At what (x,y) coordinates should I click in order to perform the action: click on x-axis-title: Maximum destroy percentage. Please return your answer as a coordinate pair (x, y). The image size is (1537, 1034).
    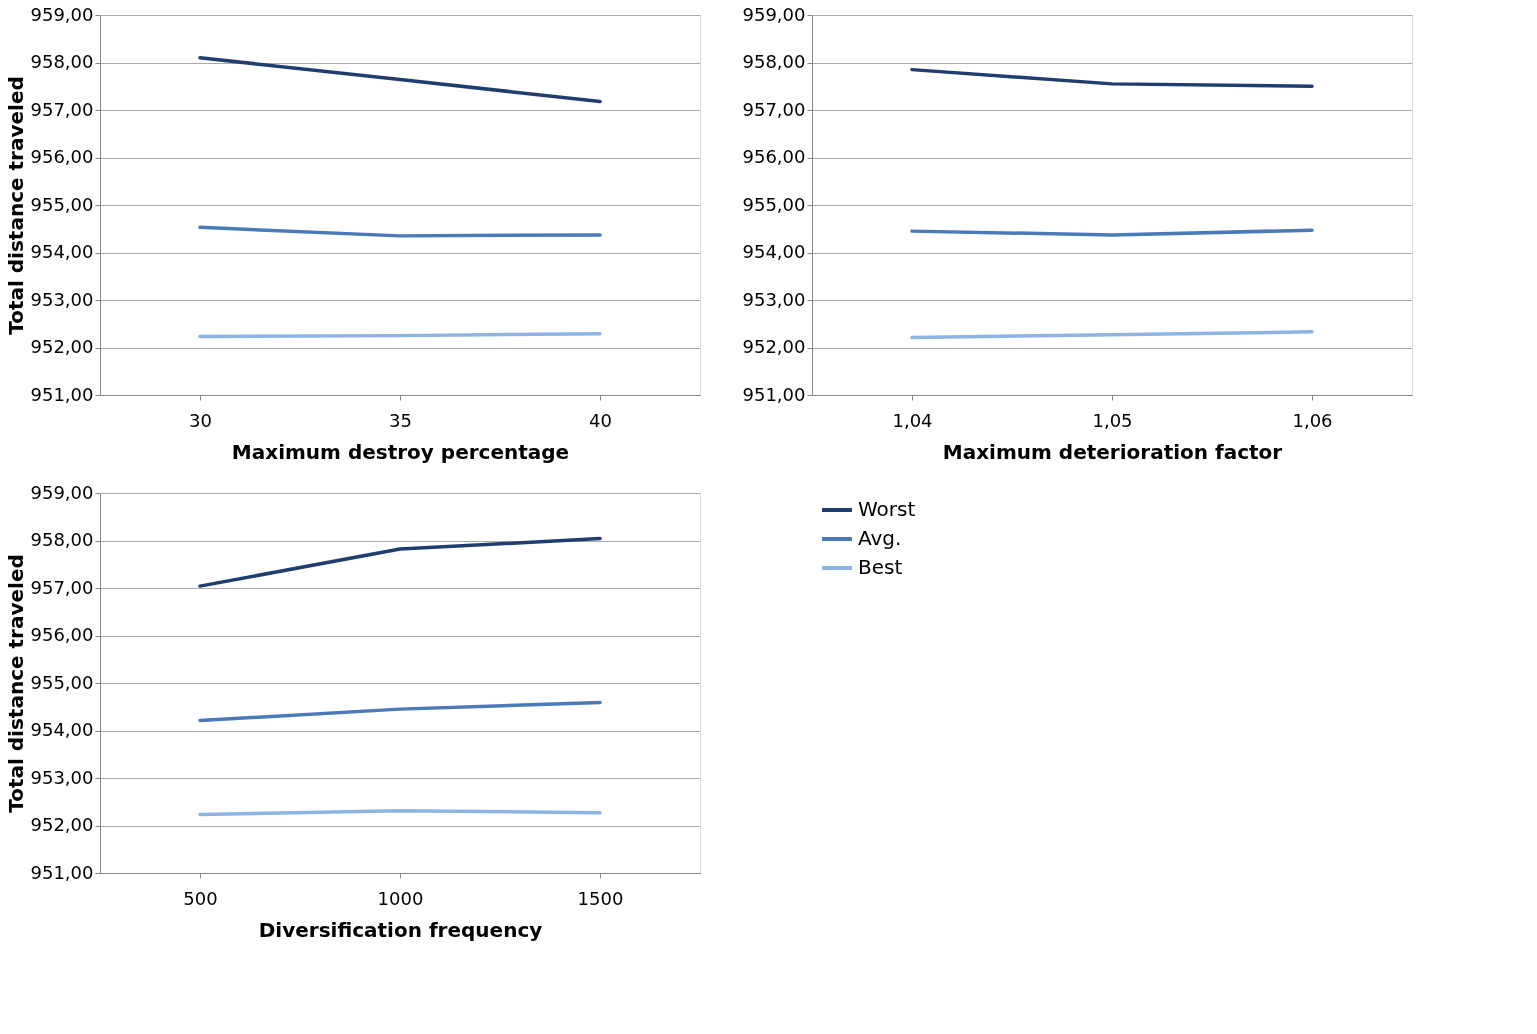
    Looking at the image, I should click on (400, 451).